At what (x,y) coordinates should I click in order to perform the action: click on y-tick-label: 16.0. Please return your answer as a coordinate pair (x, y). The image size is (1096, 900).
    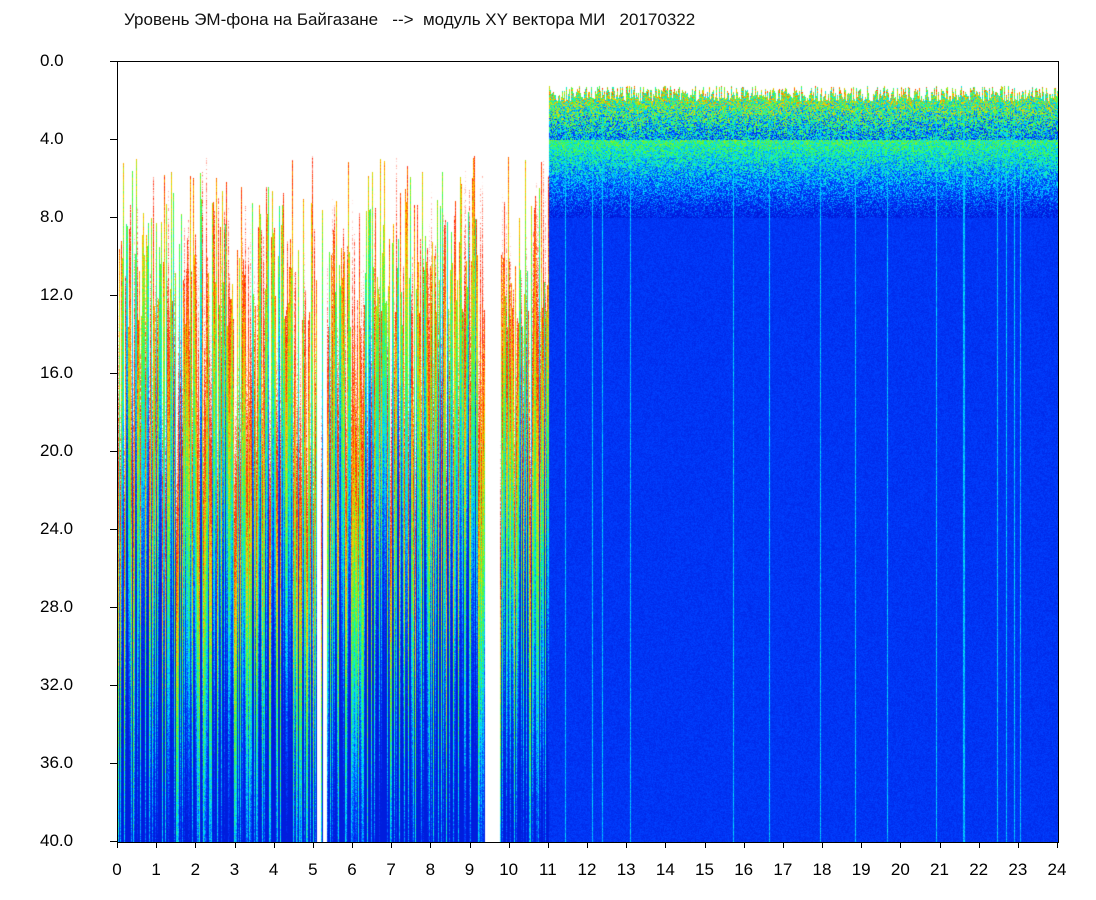
    Looking at the image, I should click on (57, 372).